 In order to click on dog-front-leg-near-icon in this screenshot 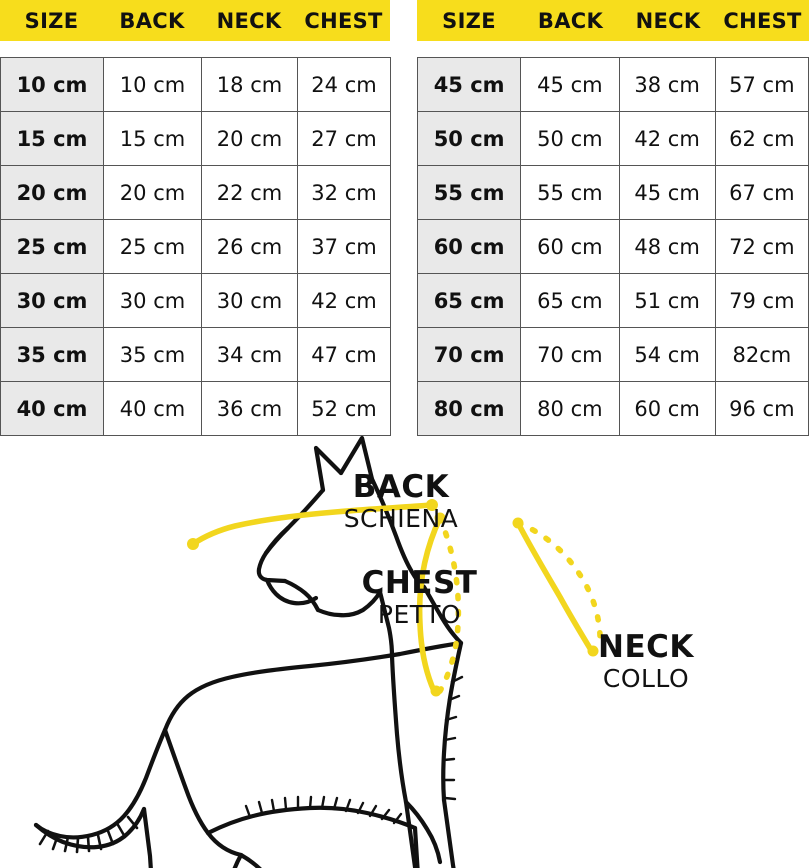, I will do `click(410, 833)`.